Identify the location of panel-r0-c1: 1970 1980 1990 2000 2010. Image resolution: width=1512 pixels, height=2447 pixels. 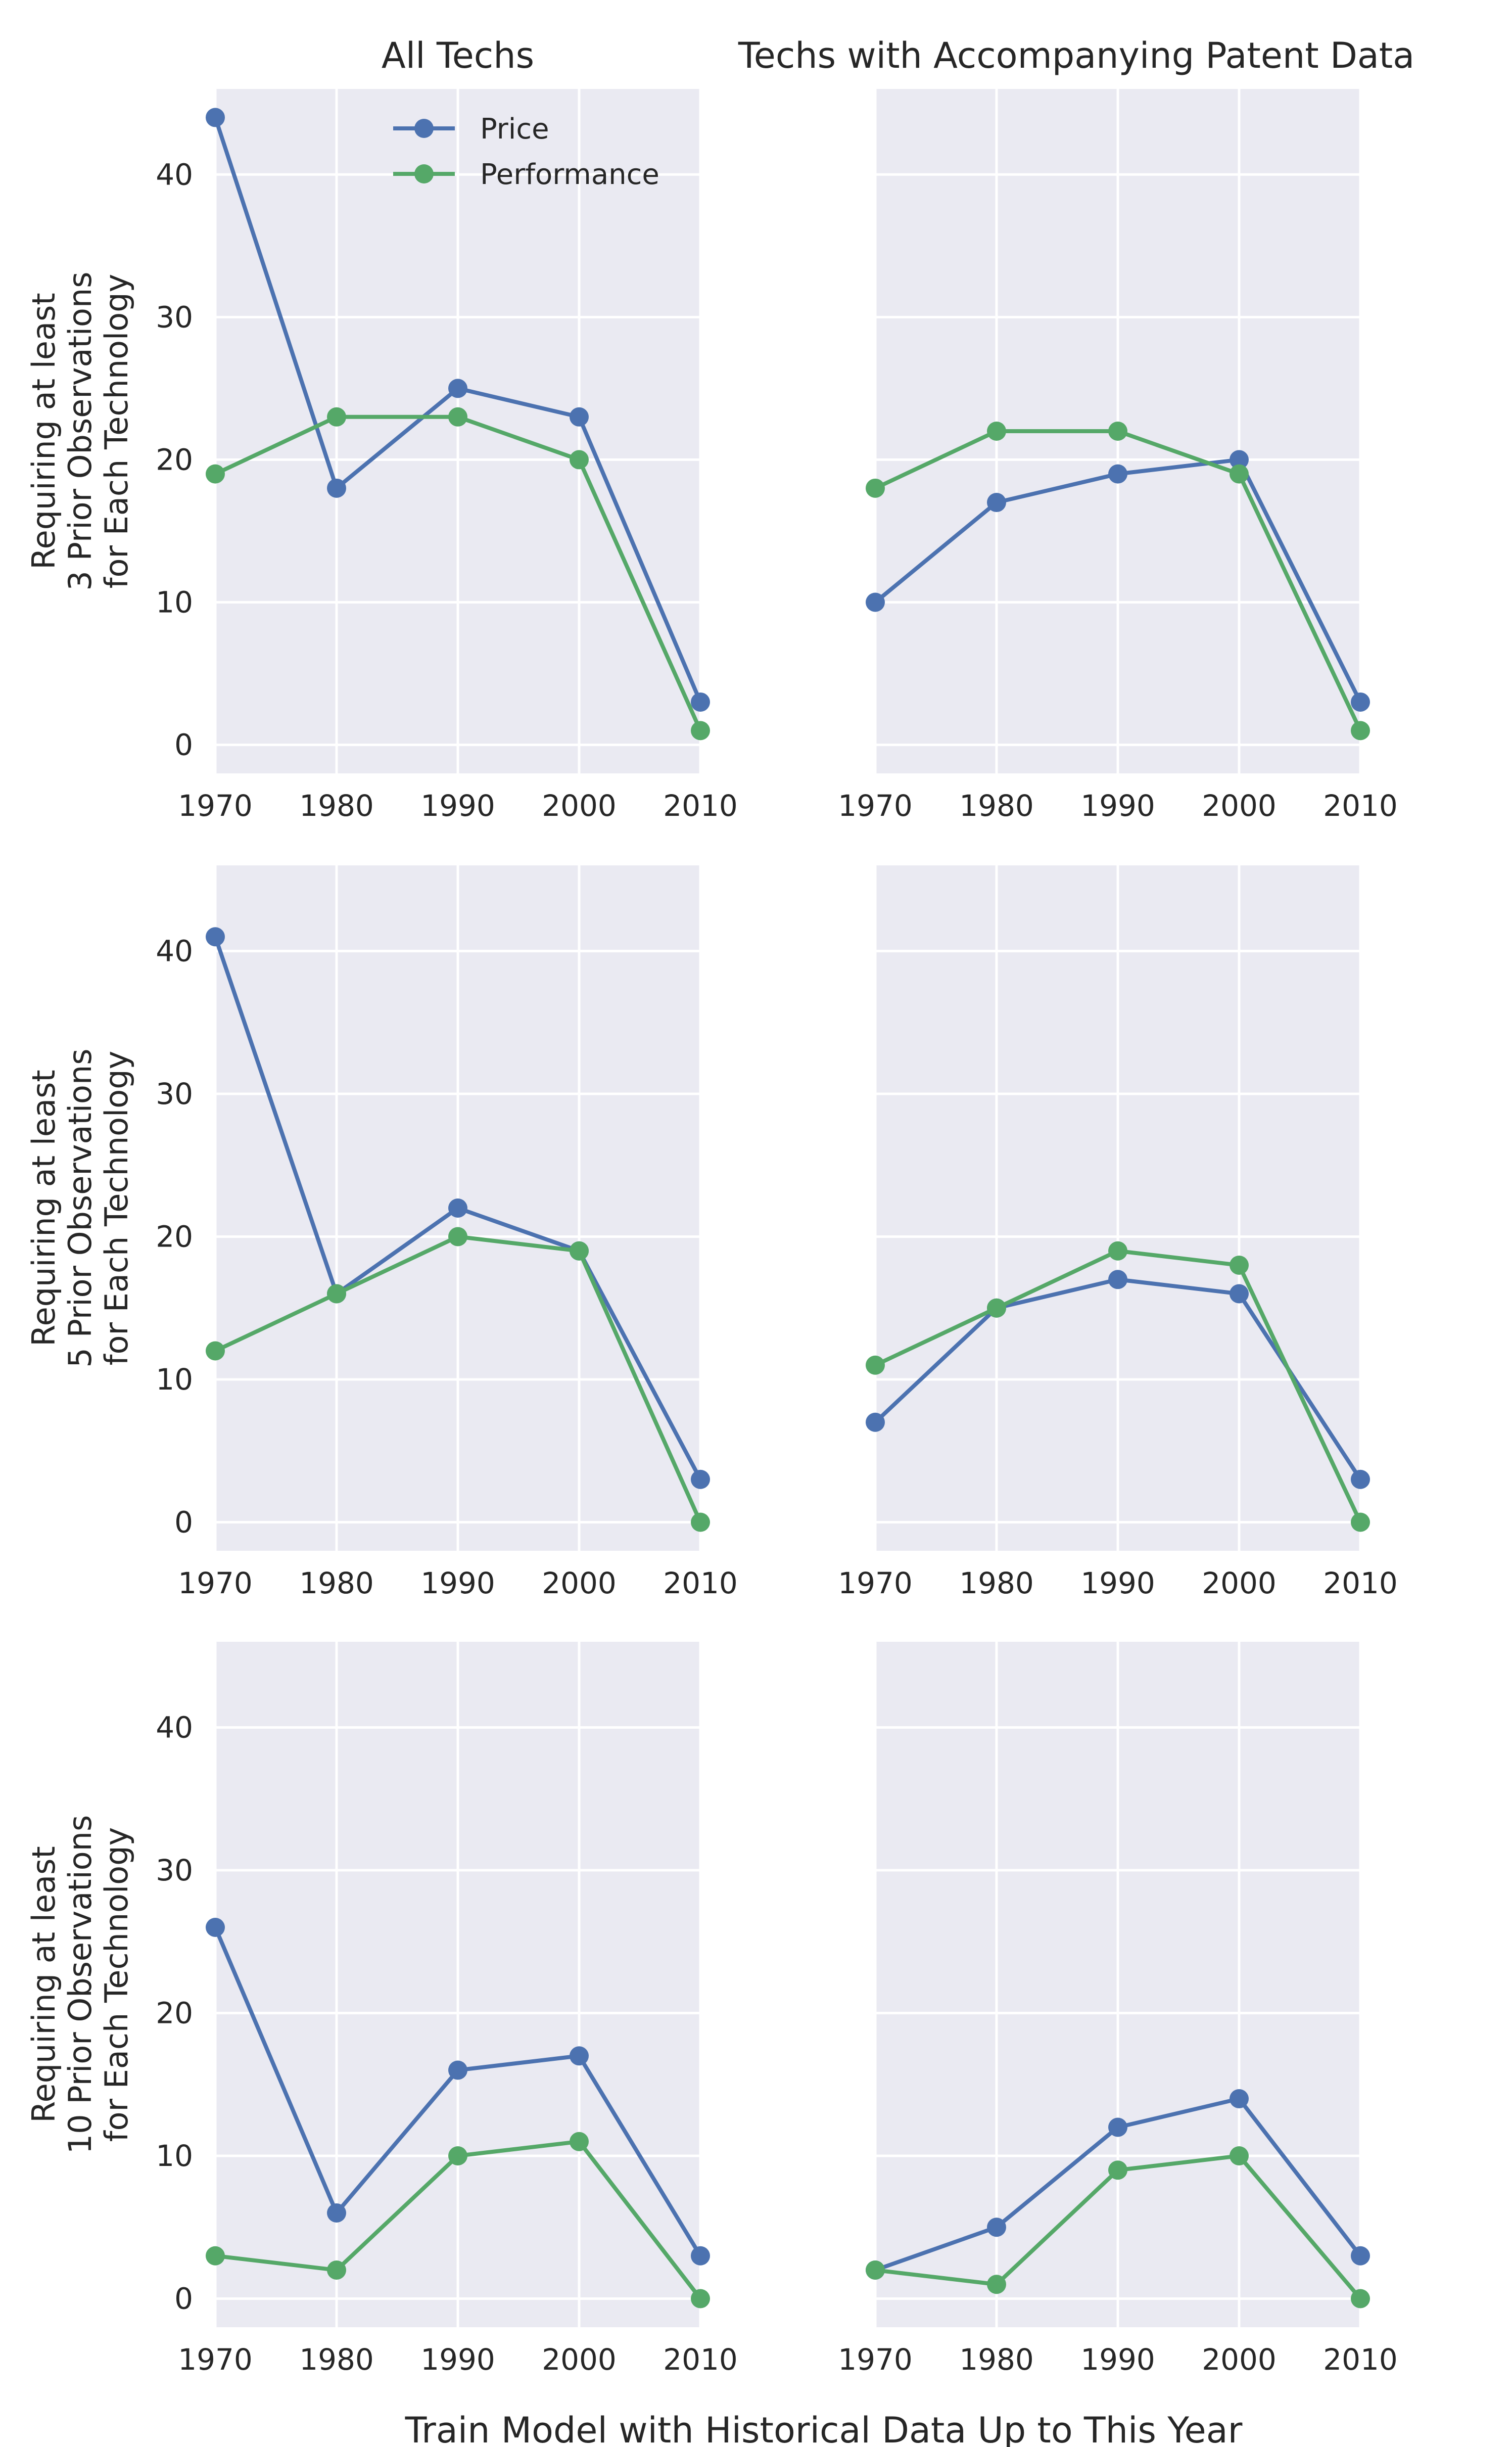
(1118, 456).